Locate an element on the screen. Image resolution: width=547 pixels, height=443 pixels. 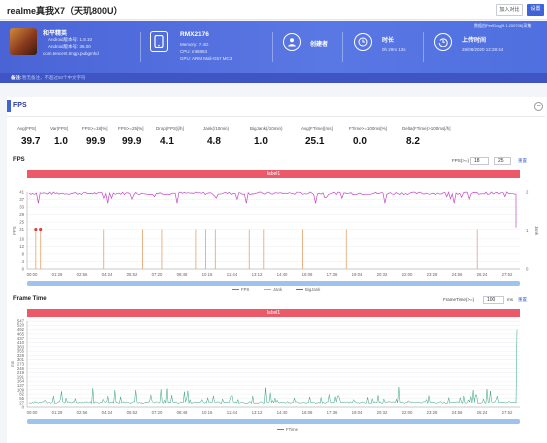
android-version-2: Android版本号: 36.00 is located at coordinates (69, 46).